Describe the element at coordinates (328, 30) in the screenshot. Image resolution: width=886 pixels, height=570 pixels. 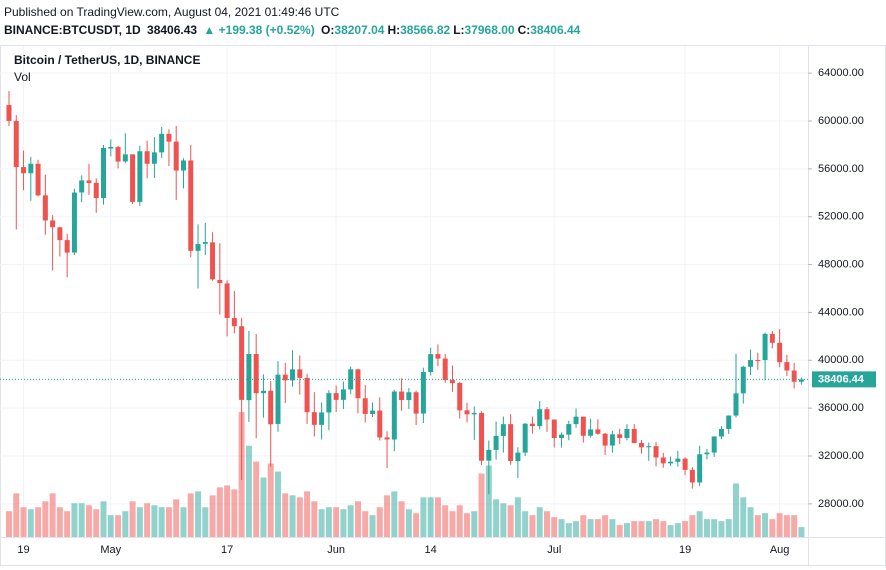
I see `ohlc-label: O:` at that location.